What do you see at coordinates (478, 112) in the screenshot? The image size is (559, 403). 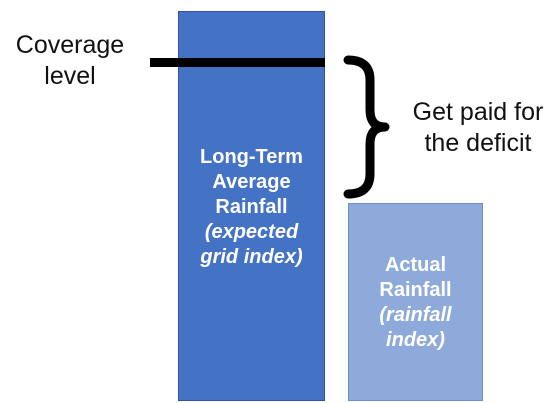 I see `get-paid-line1: Get paid for` at bounding box center [478, 112].